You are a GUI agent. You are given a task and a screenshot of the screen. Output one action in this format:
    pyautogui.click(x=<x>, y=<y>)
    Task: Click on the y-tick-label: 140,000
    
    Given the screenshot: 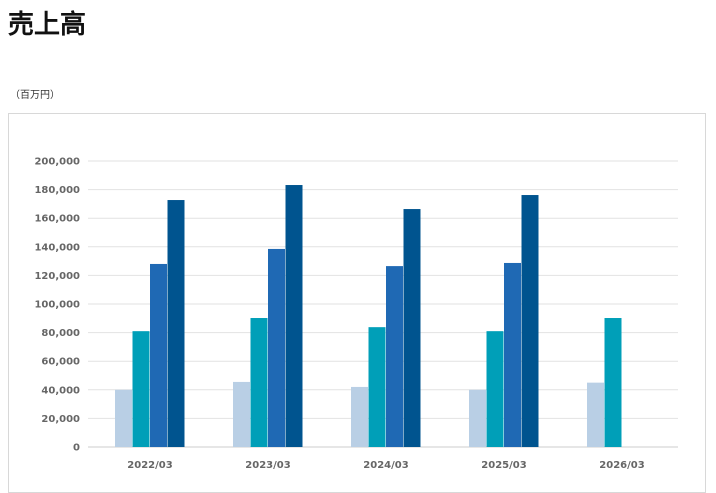 What is the action you would take?
    pyautogui.click(x=57, y=247)
    